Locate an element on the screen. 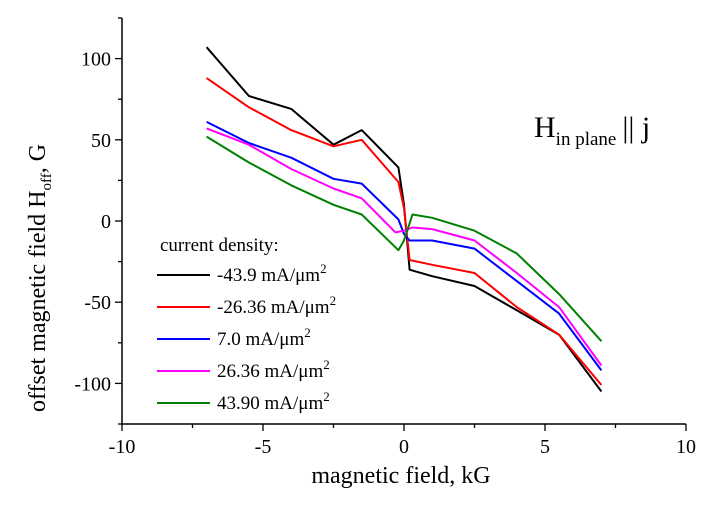  field-orientation-annotation: Hin plane || j is located at coordinates (592, 130).